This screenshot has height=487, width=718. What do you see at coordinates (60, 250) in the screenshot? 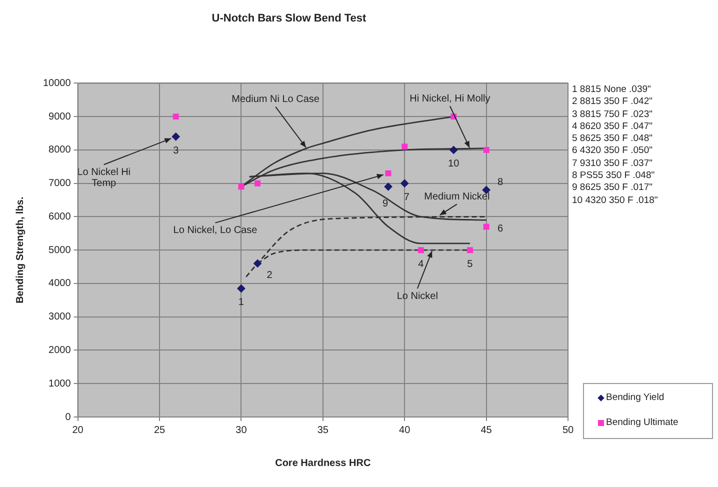
I see `y-tick-label: 5000` at bounding box center [60, 250].